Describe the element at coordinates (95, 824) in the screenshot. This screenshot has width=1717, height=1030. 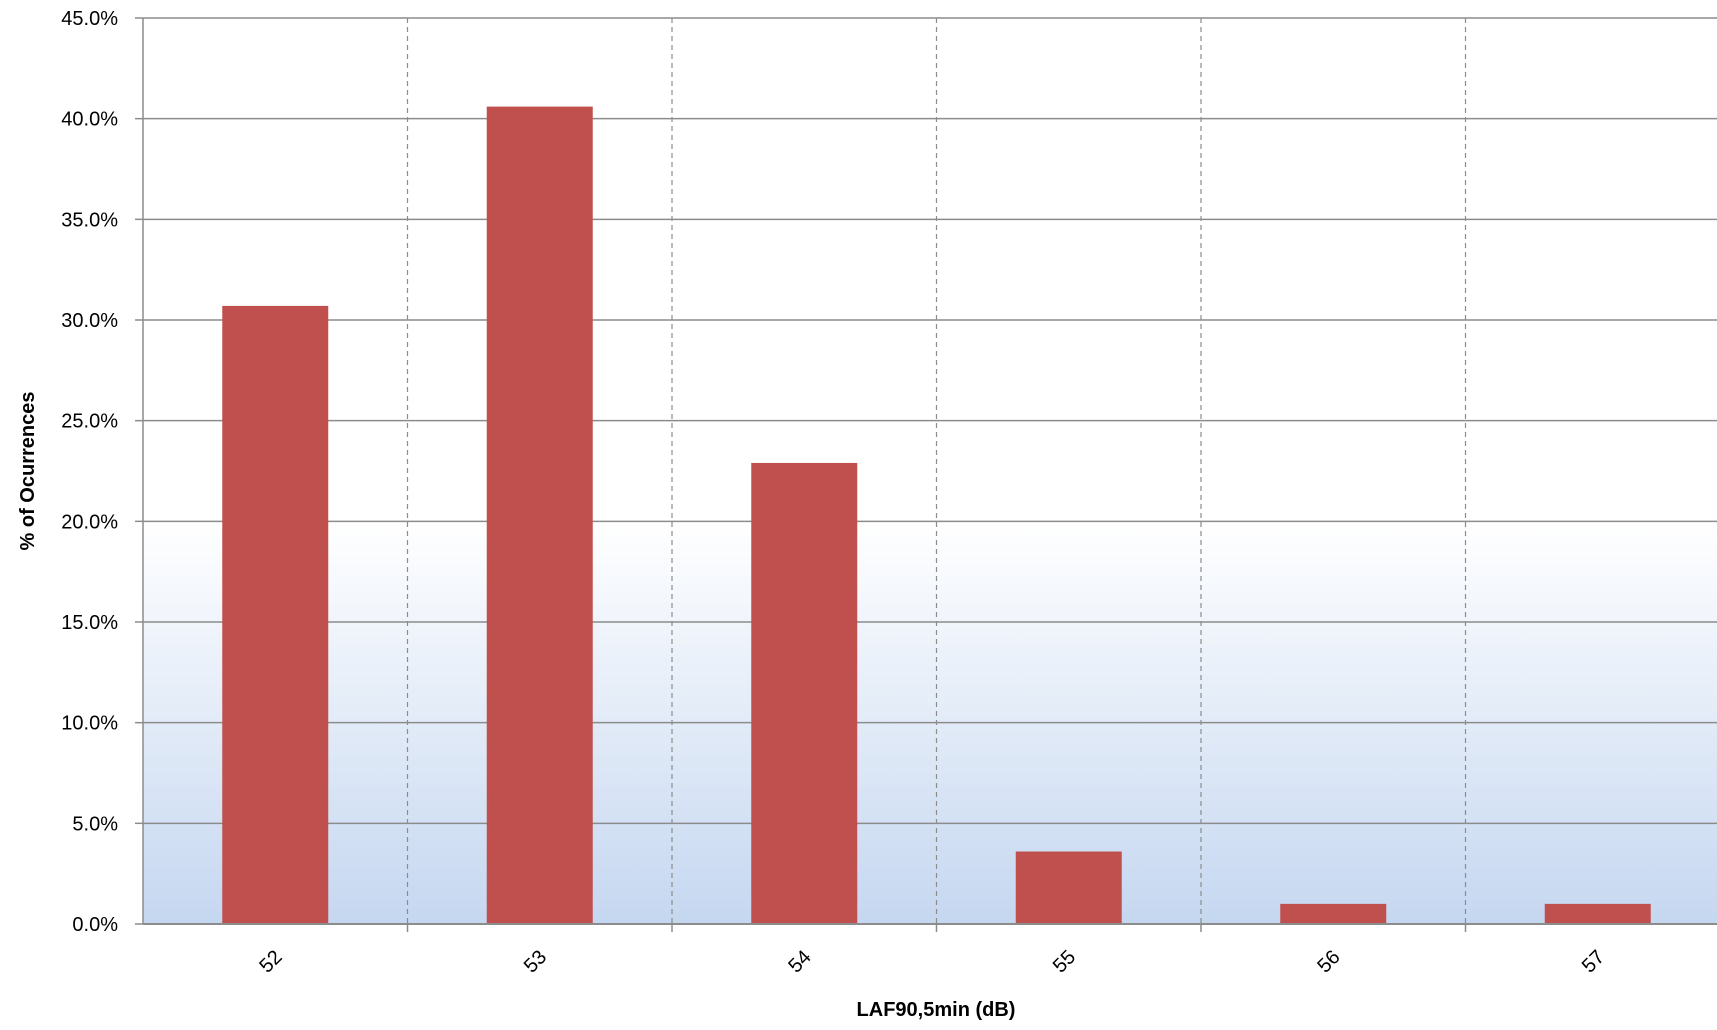
I see `y-tick-label: 5.0%` at that location.